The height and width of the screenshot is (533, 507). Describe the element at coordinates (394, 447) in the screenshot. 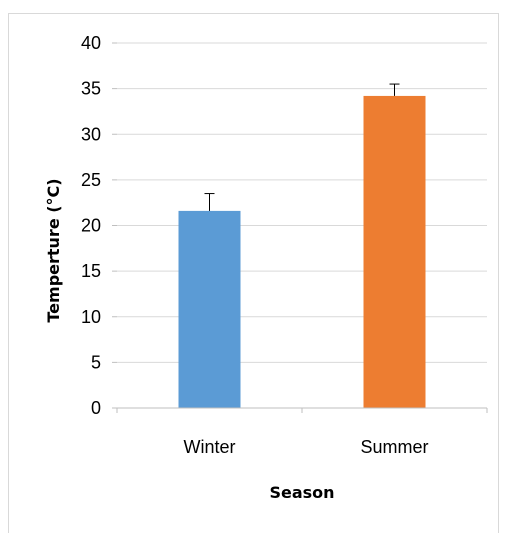

I see `x-tick-label-summer: Summer` at that location.